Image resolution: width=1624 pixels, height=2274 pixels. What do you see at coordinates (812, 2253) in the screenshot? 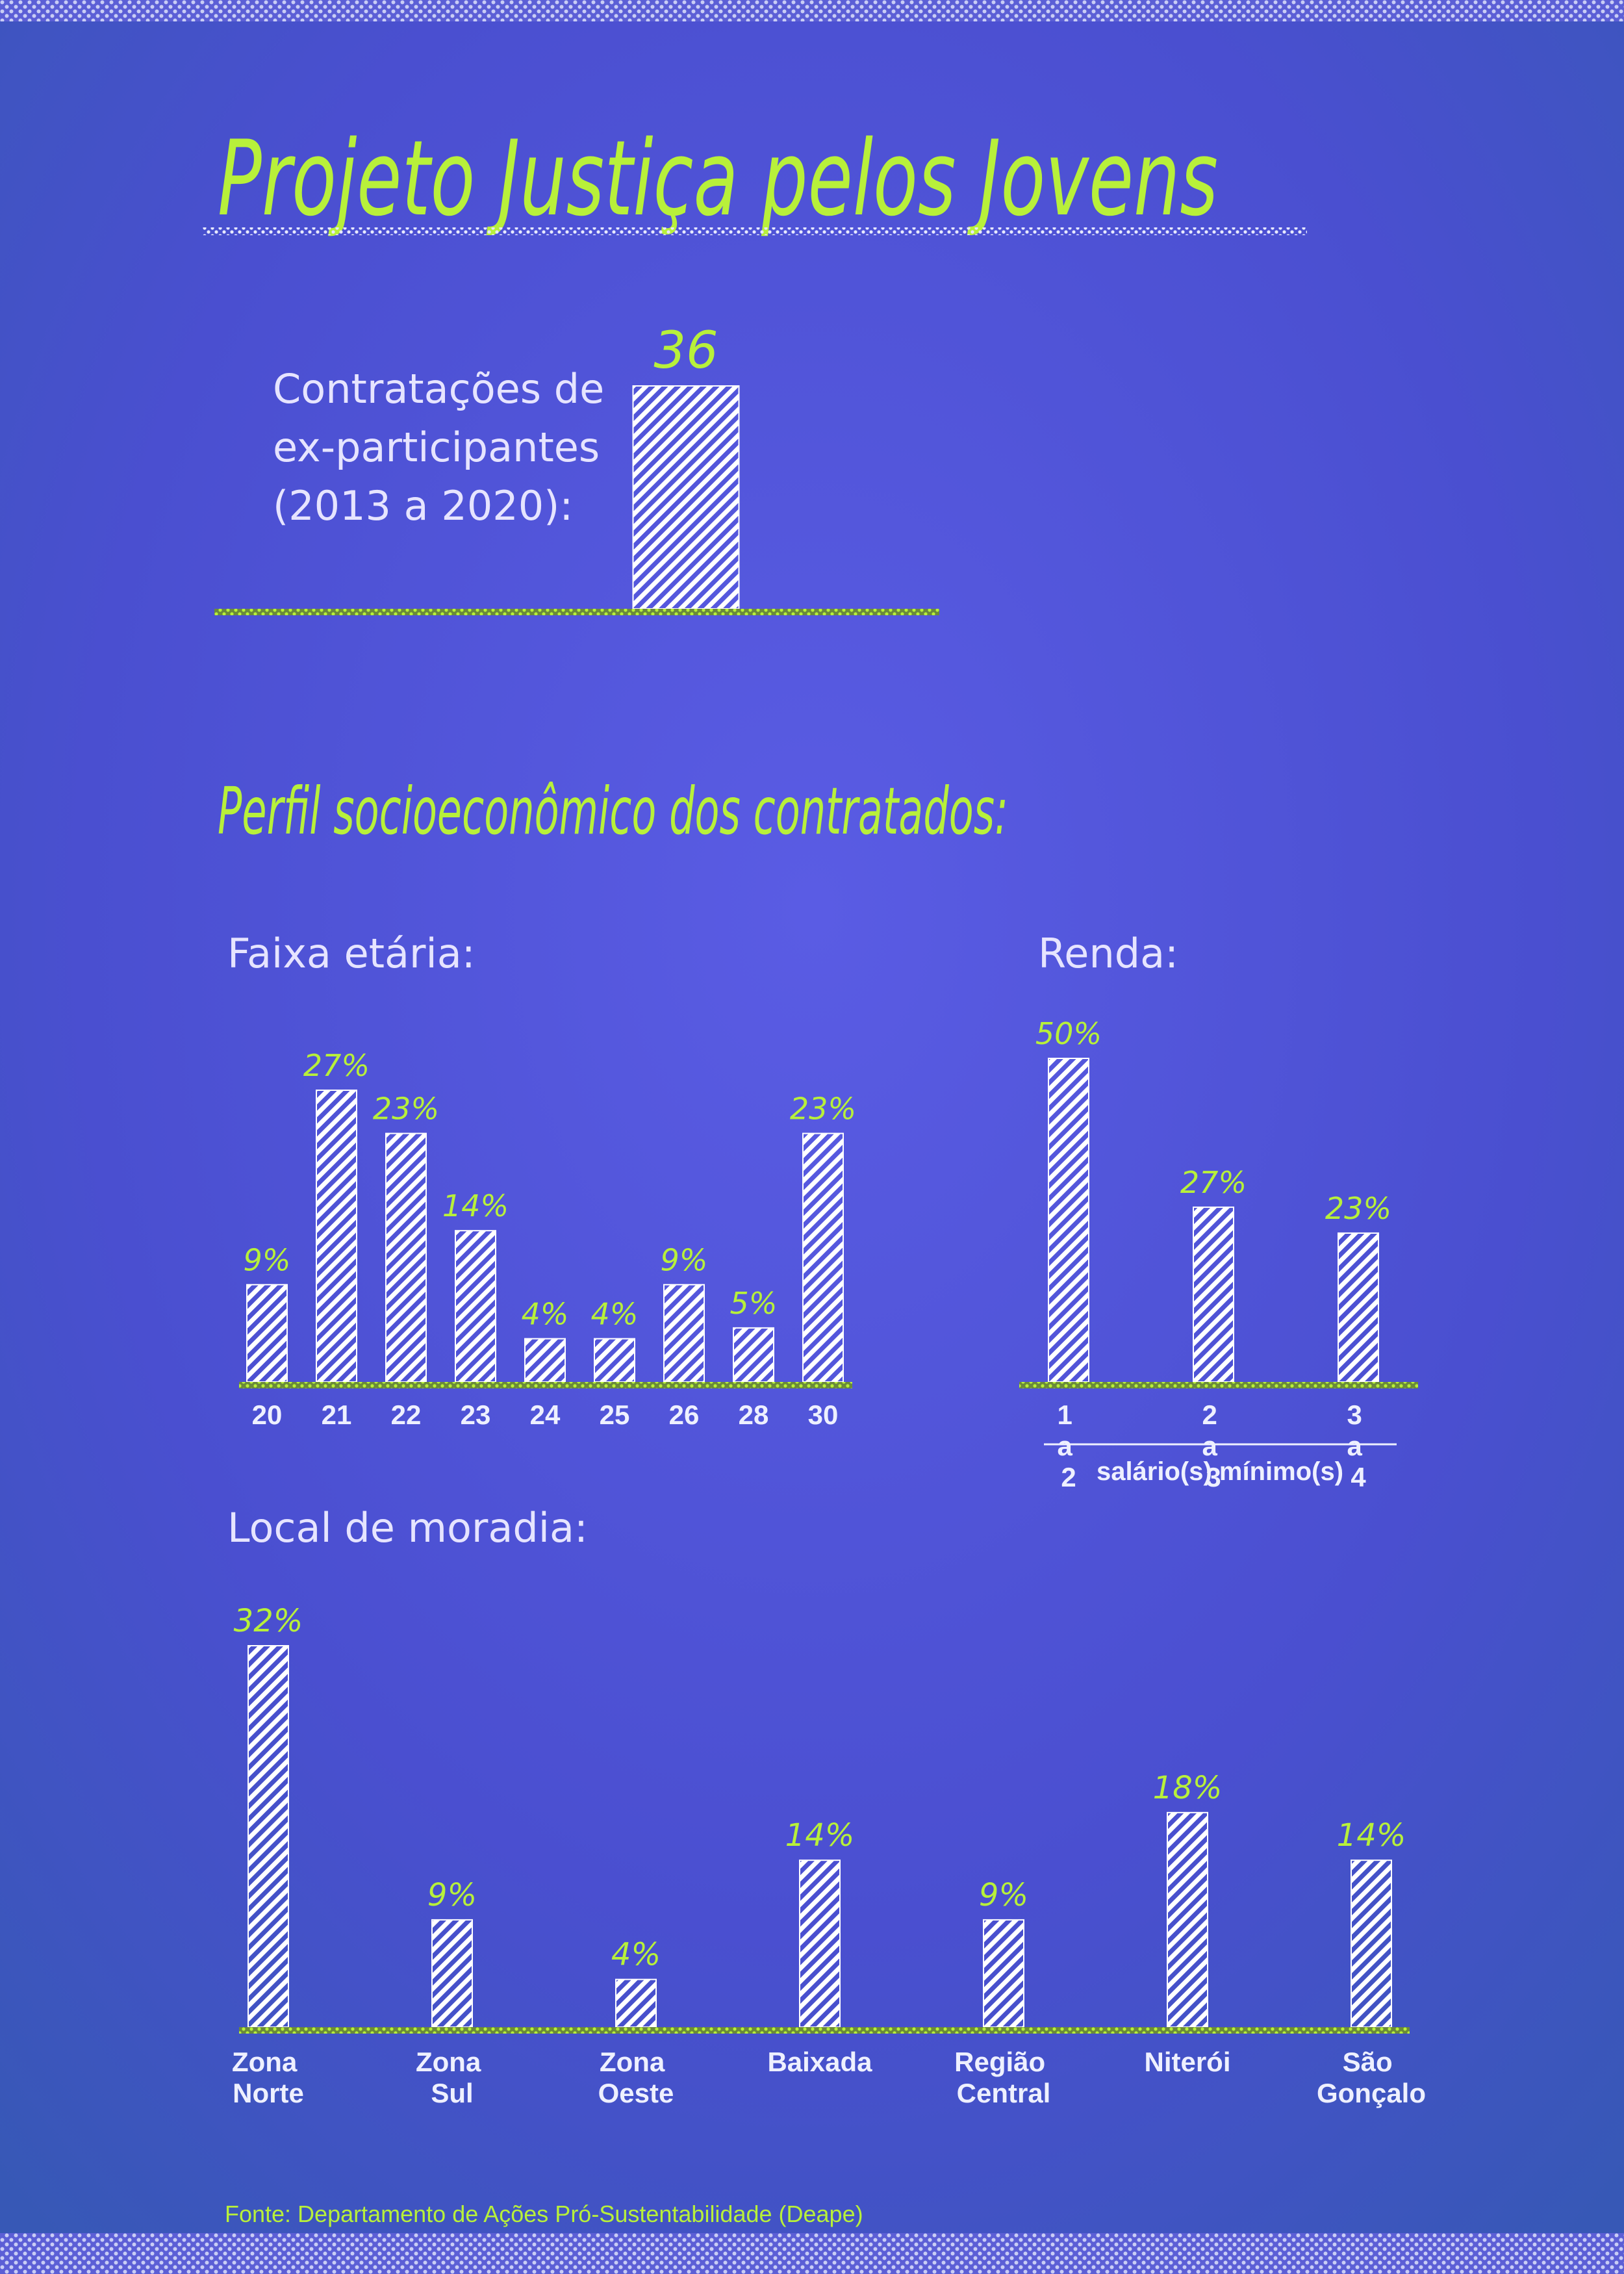
I see `bottom-border` at bounding box center [812, 2253].